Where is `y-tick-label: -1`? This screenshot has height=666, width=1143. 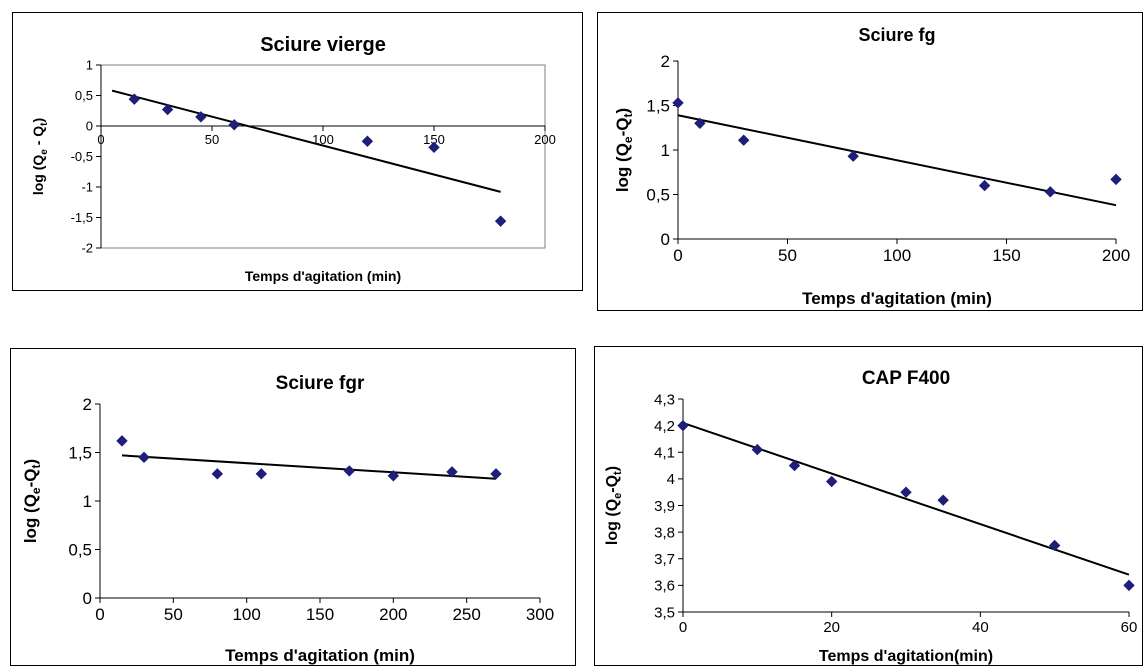 y-tick-label: -1 is located at coordinates (87, 187).